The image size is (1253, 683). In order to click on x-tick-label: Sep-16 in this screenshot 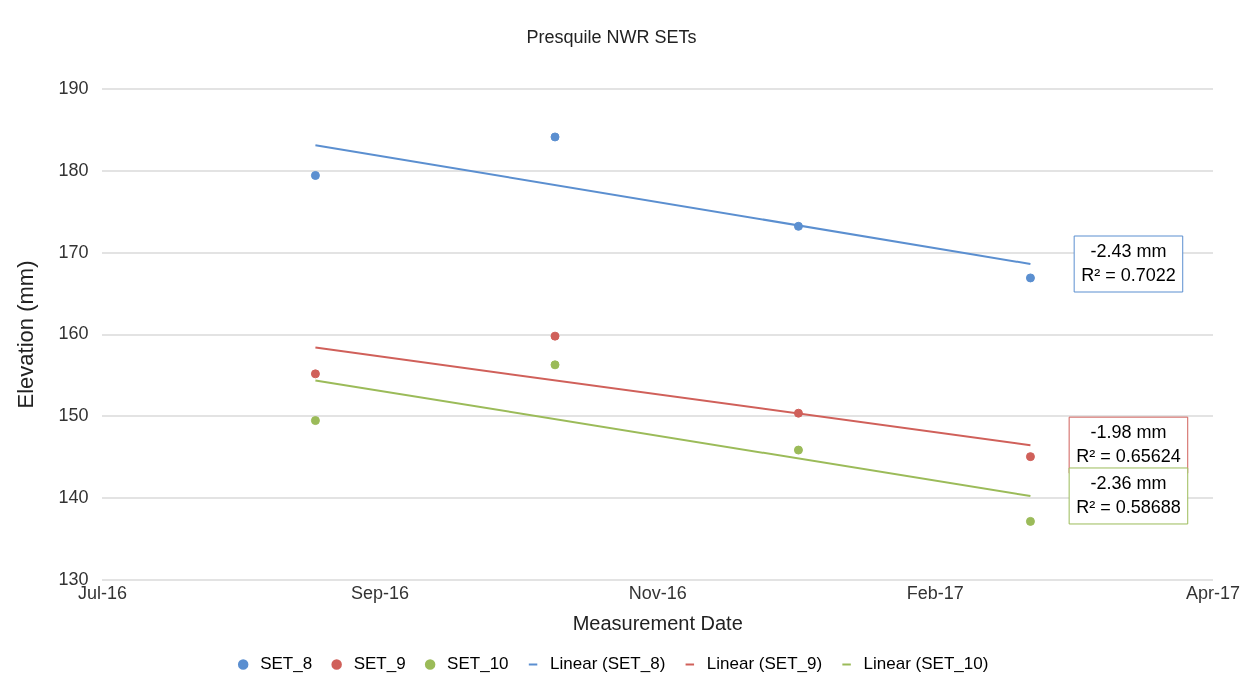, I will do `click(380, 593)`.